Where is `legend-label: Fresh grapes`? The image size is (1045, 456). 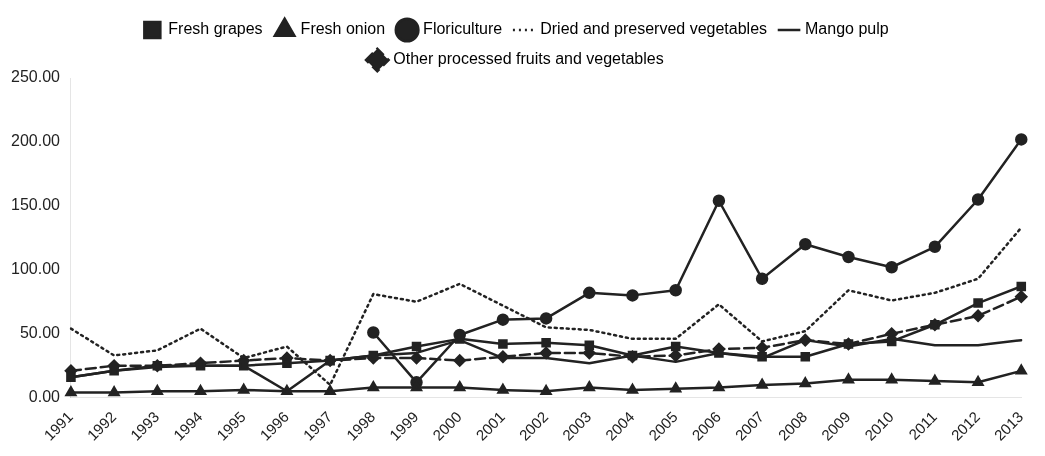
legend-label: Fresh grapes is located at coordinates (215, 29).